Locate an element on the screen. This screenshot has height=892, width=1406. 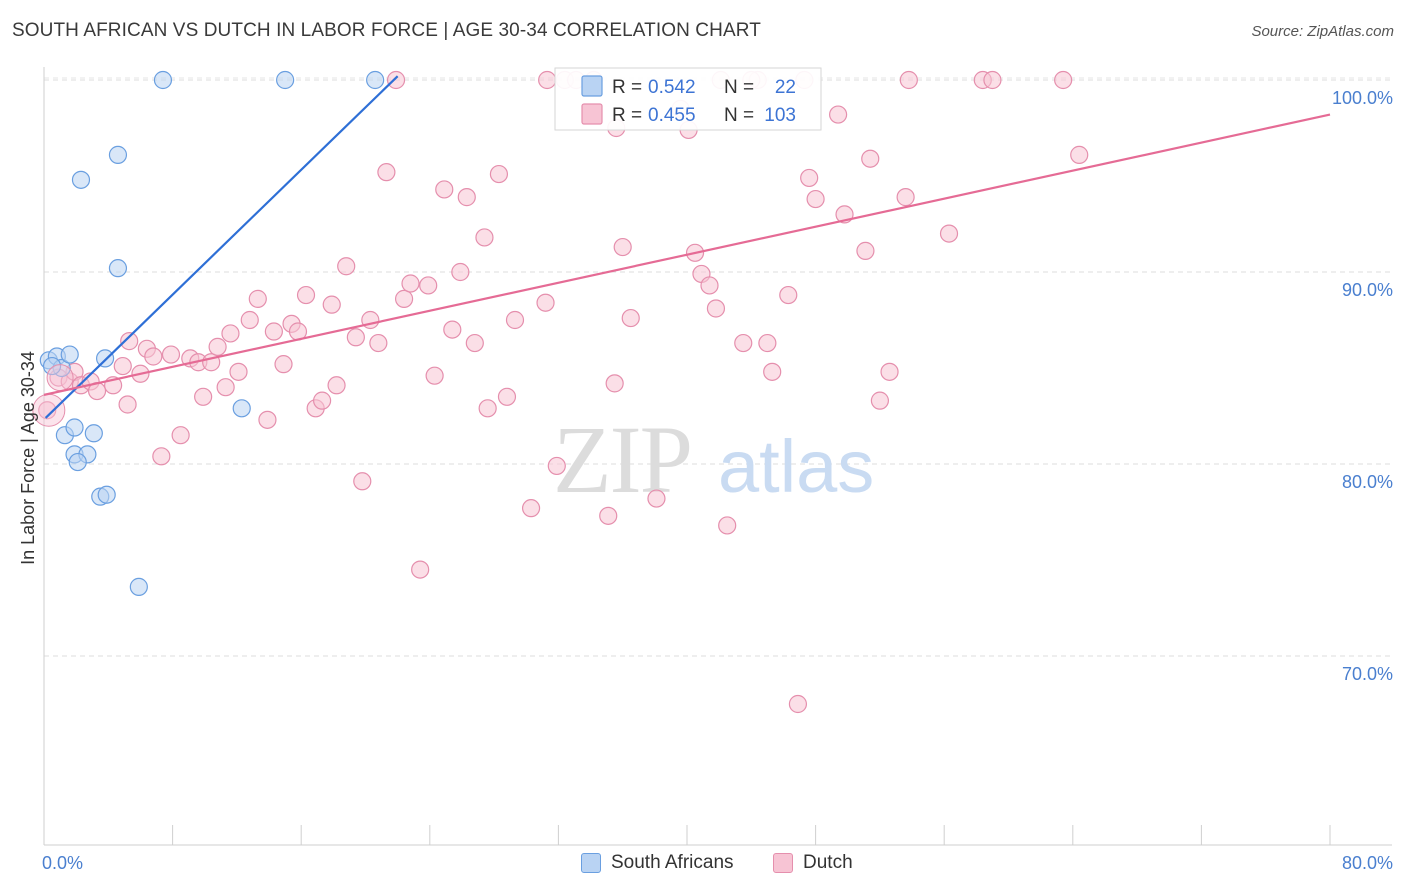
legend-swatch-south-africans is located at coordinates (592, 86).